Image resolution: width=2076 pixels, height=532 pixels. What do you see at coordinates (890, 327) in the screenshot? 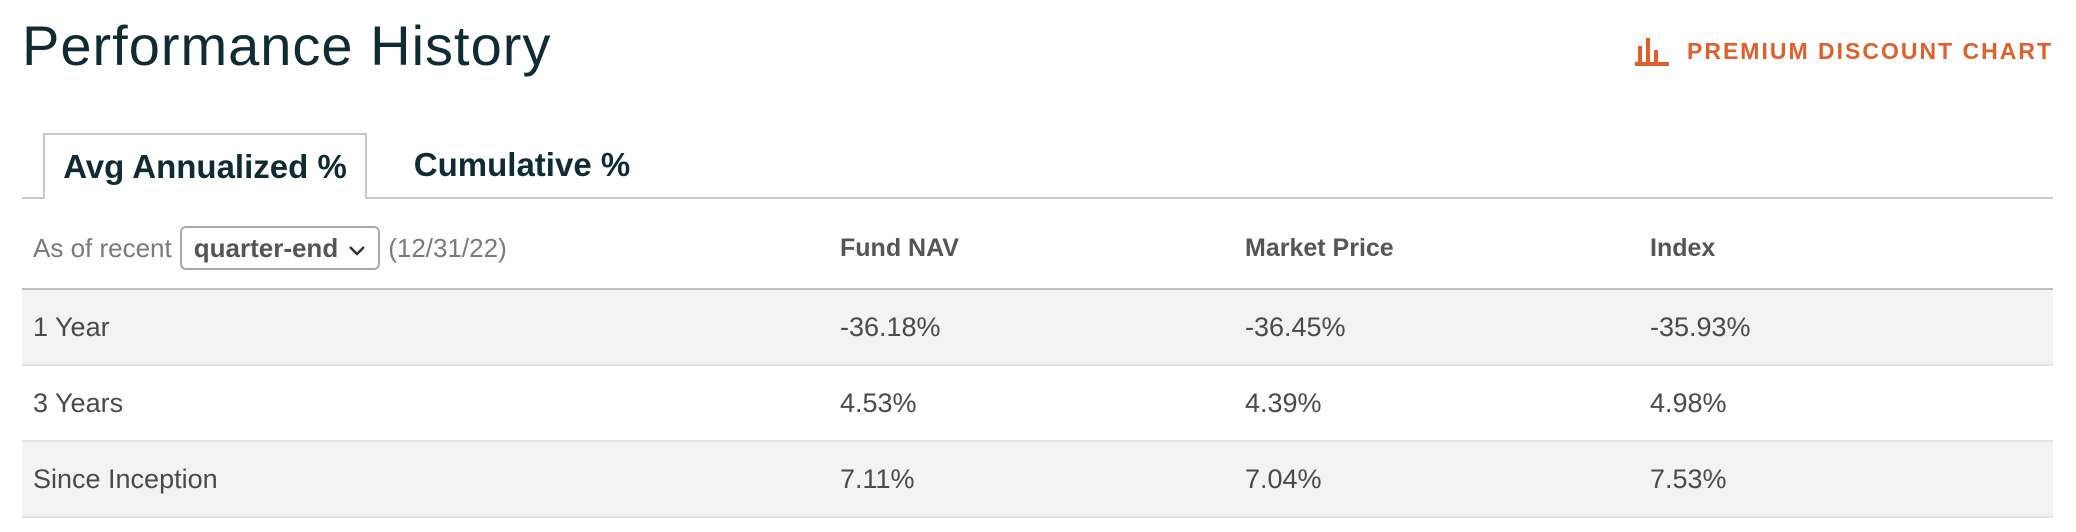
I see `fund-nav-value: -36.18%` at bounding box center [890, 327].